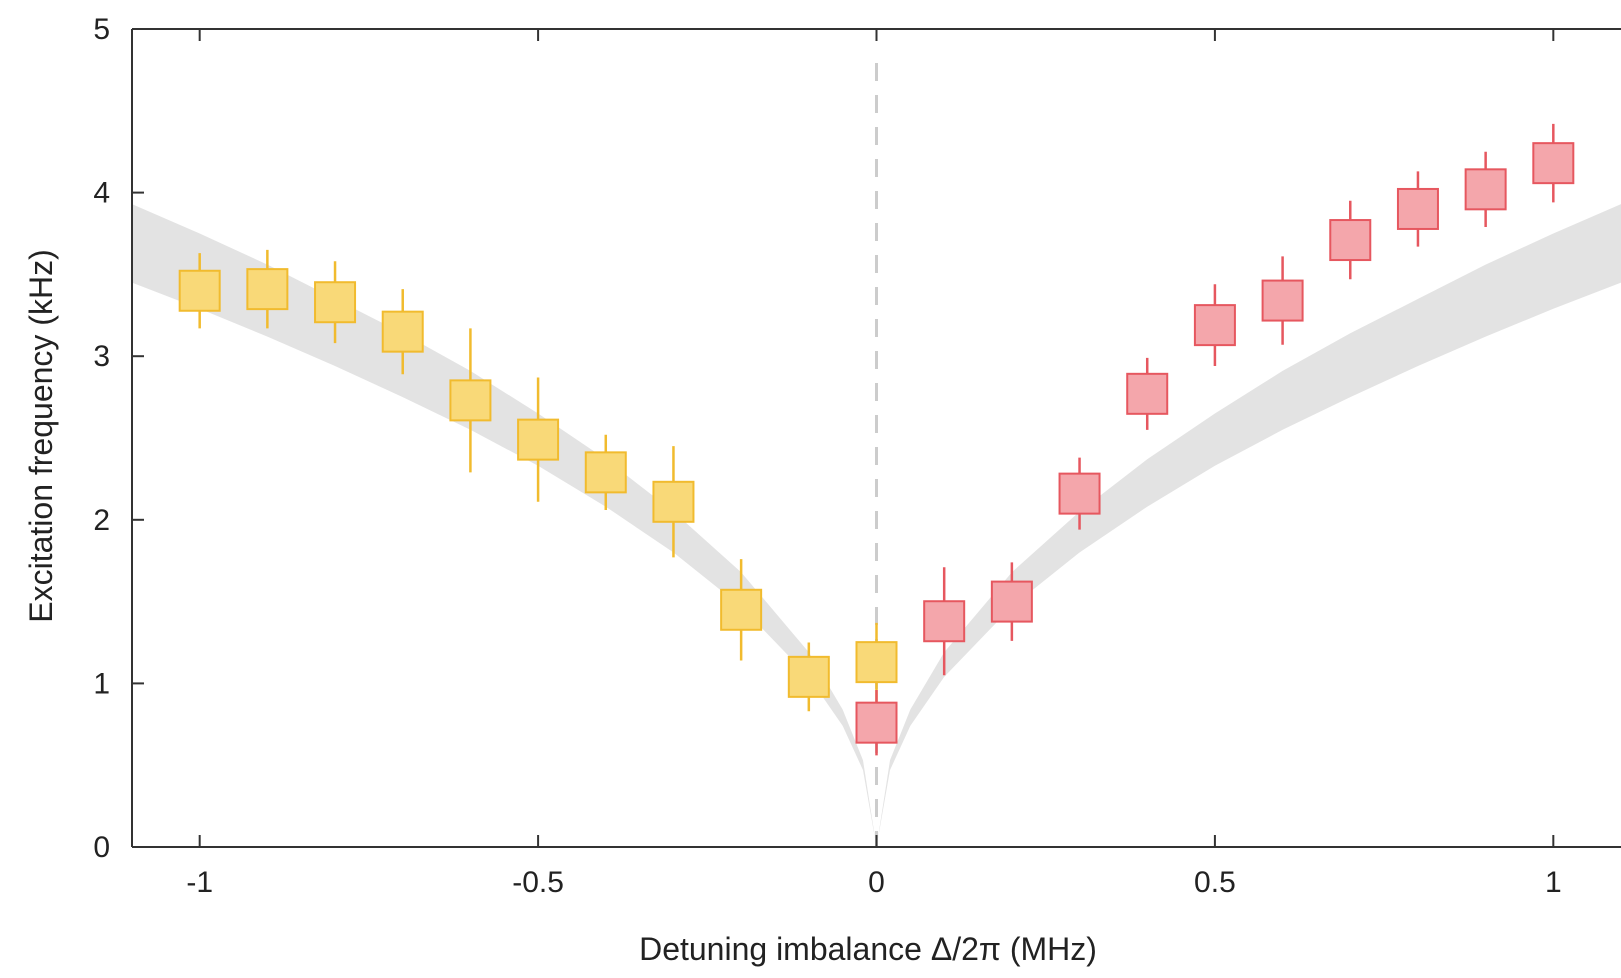  What do you see at coordinates (101, 520) in the screenshot?
I see `y-tick-label: 2` at bounding box center [101, 520].